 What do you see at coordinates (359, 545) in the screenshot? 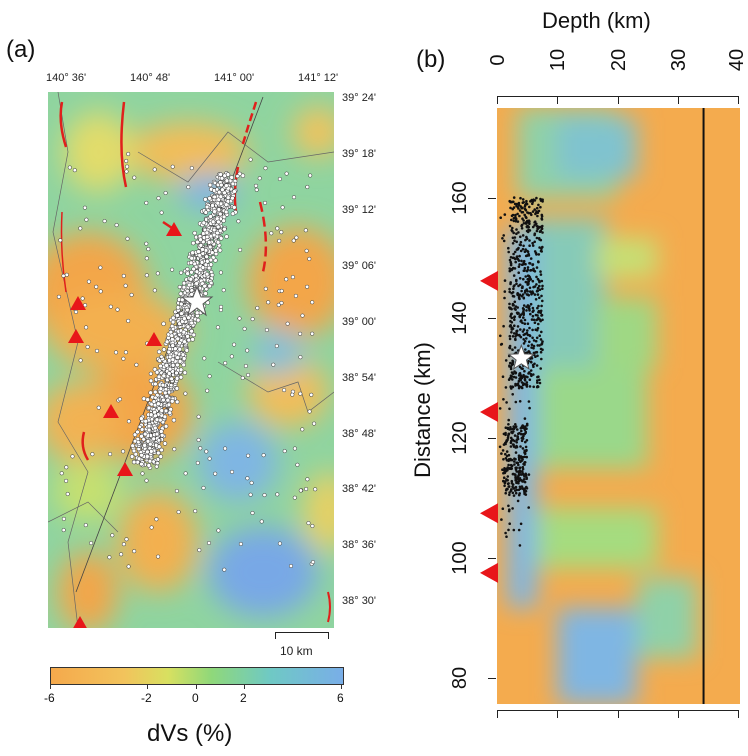
I see `map-lat-tick: 38° 36'` at bounding box center [359, 545].